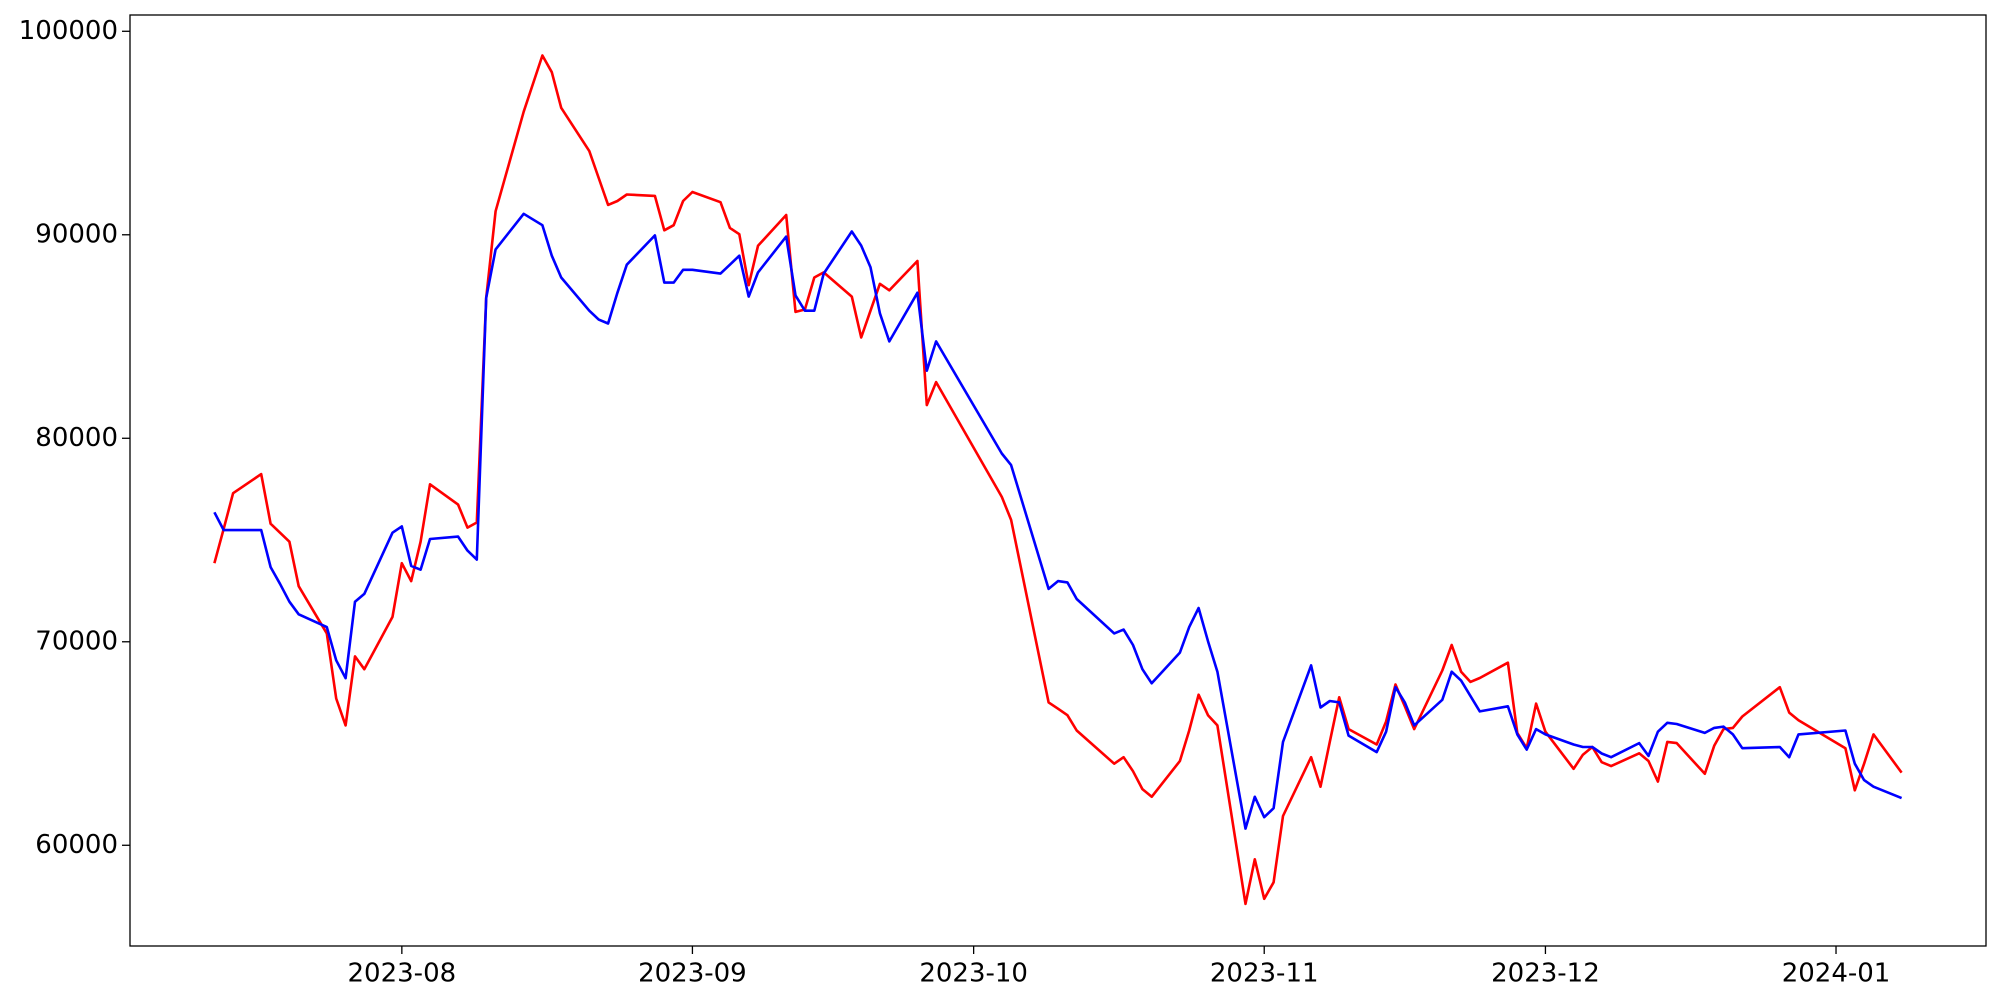 This screenshot has width=2000, height=1004. I want to click on y-tick-label: 70000, so click(76, 641).